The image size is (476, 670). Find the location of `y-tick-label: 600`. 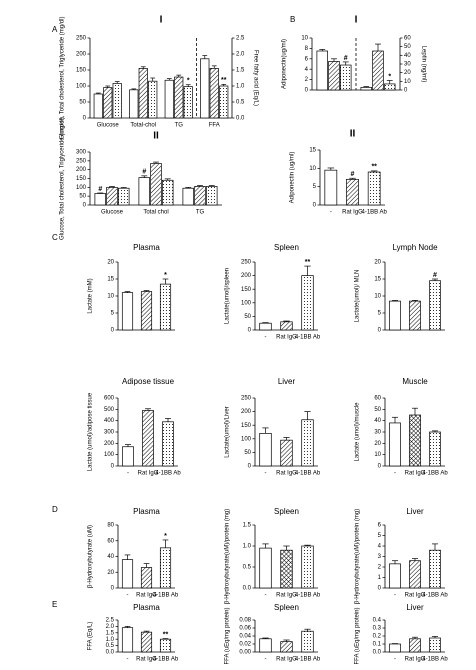

y-tick-label: 600 is located at coordinates (109, 399).